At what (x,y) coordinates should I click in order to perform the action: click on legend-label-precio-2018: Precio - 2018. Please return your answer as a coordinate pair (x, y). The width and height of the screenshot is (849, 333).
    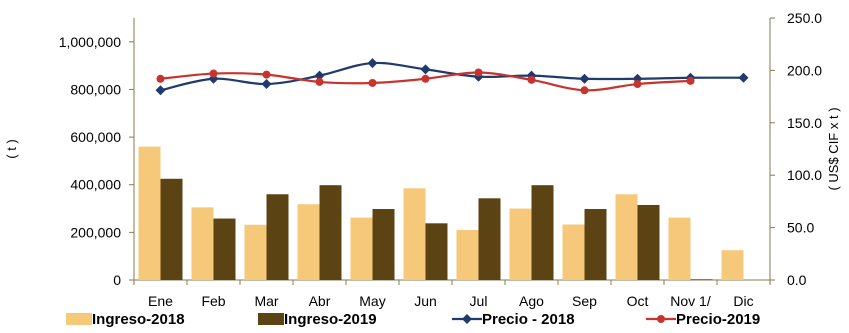
    Looking at the image, I should click on (528, 319).